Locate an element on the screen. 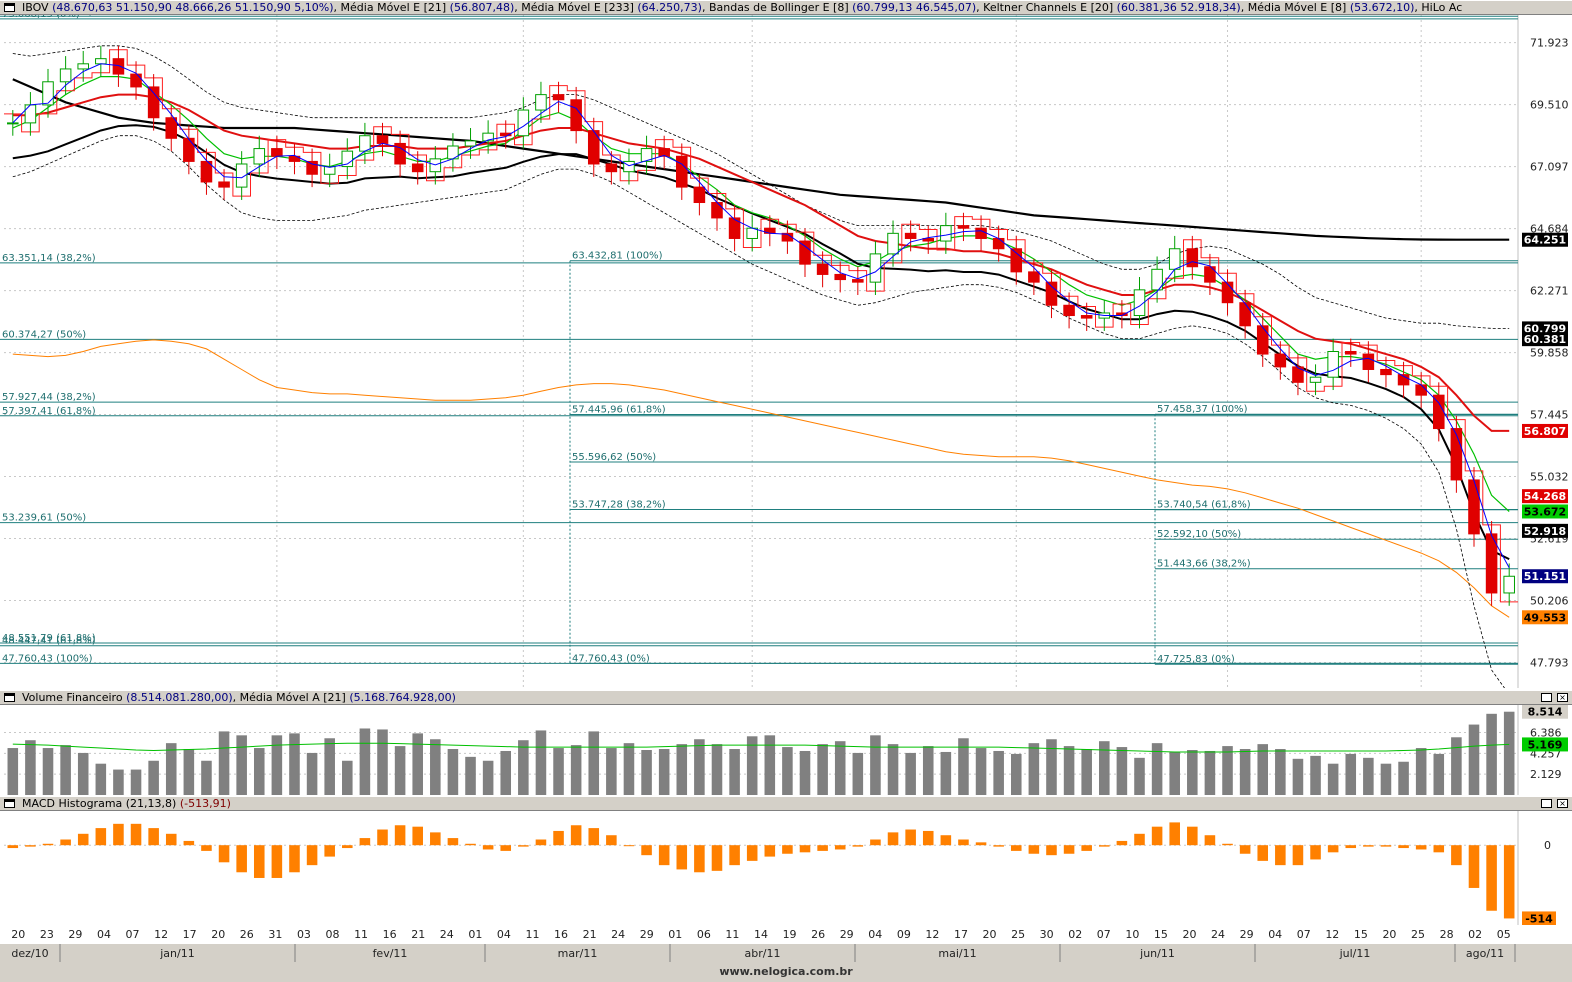 The image size is (1572, 982). fibonacci-label: 57.458,37 (100%) is located at coordinates (1202, 409).